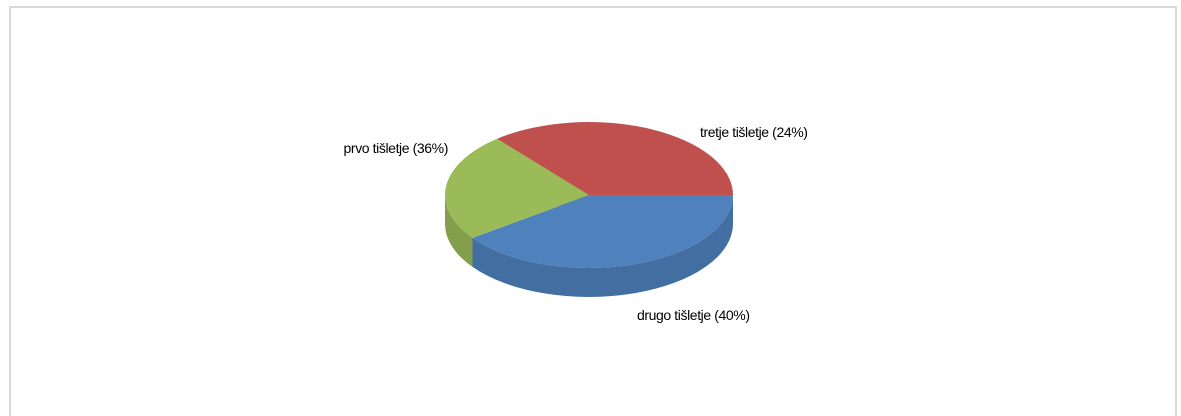  Describe the element at coordinates (396, 148) in the screenshot. I see `slice-prvo-label: prvo tišletje (36%)` at that location.